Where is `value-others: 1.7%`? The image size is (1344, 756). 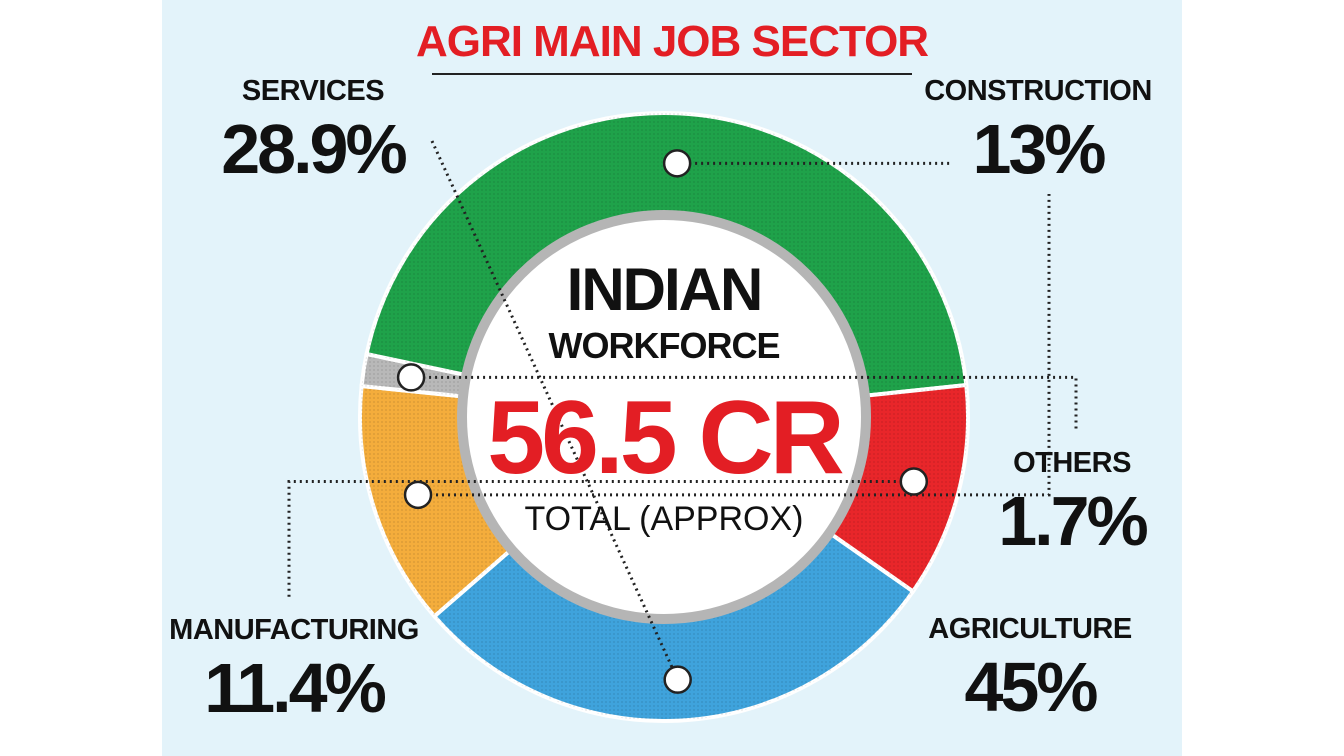
value-others: 1.7% is located at coordinates (1072, 521).